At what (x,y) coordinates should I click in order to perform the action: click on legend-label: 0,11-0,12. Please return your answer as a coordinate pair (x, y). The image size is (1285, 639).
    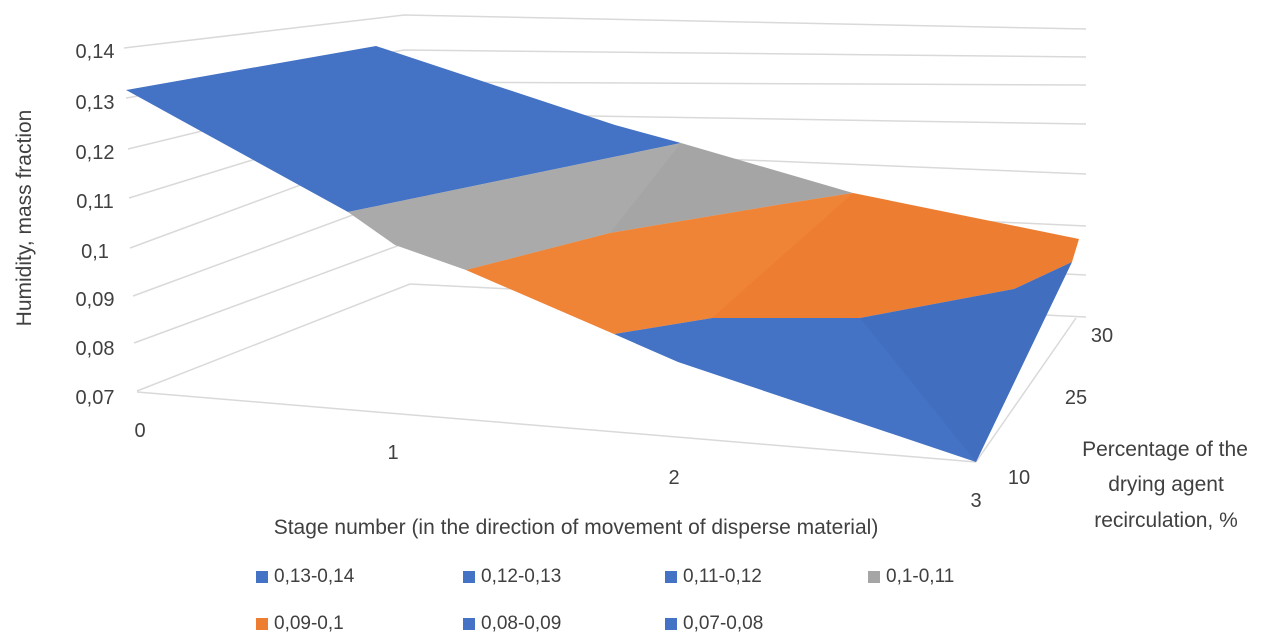
    Looking at the image, I should click on (722, 576).